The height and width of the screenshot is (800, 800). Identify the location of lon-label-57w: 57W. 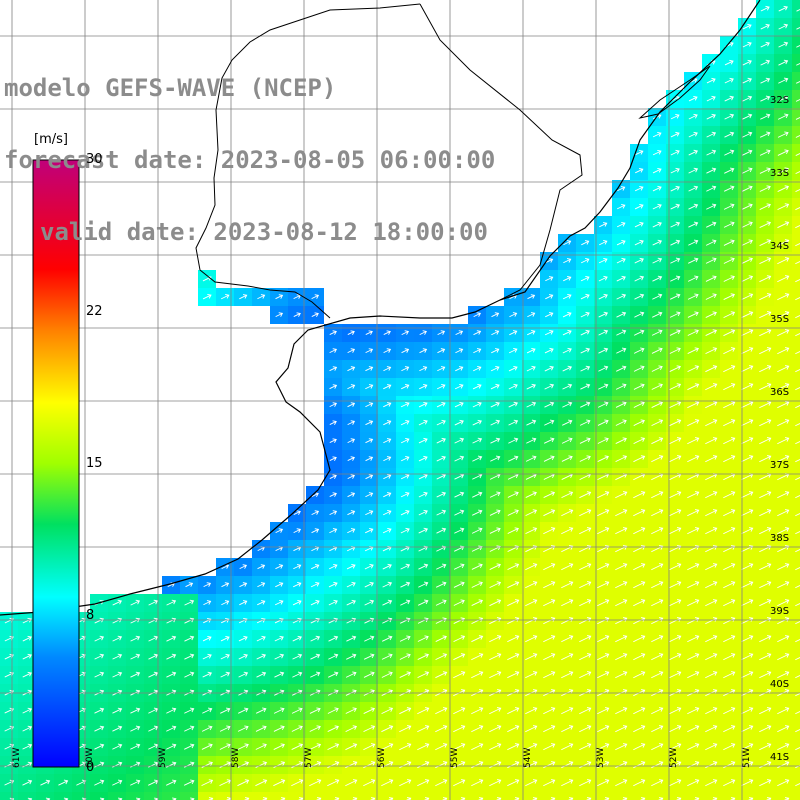
(309, 757).